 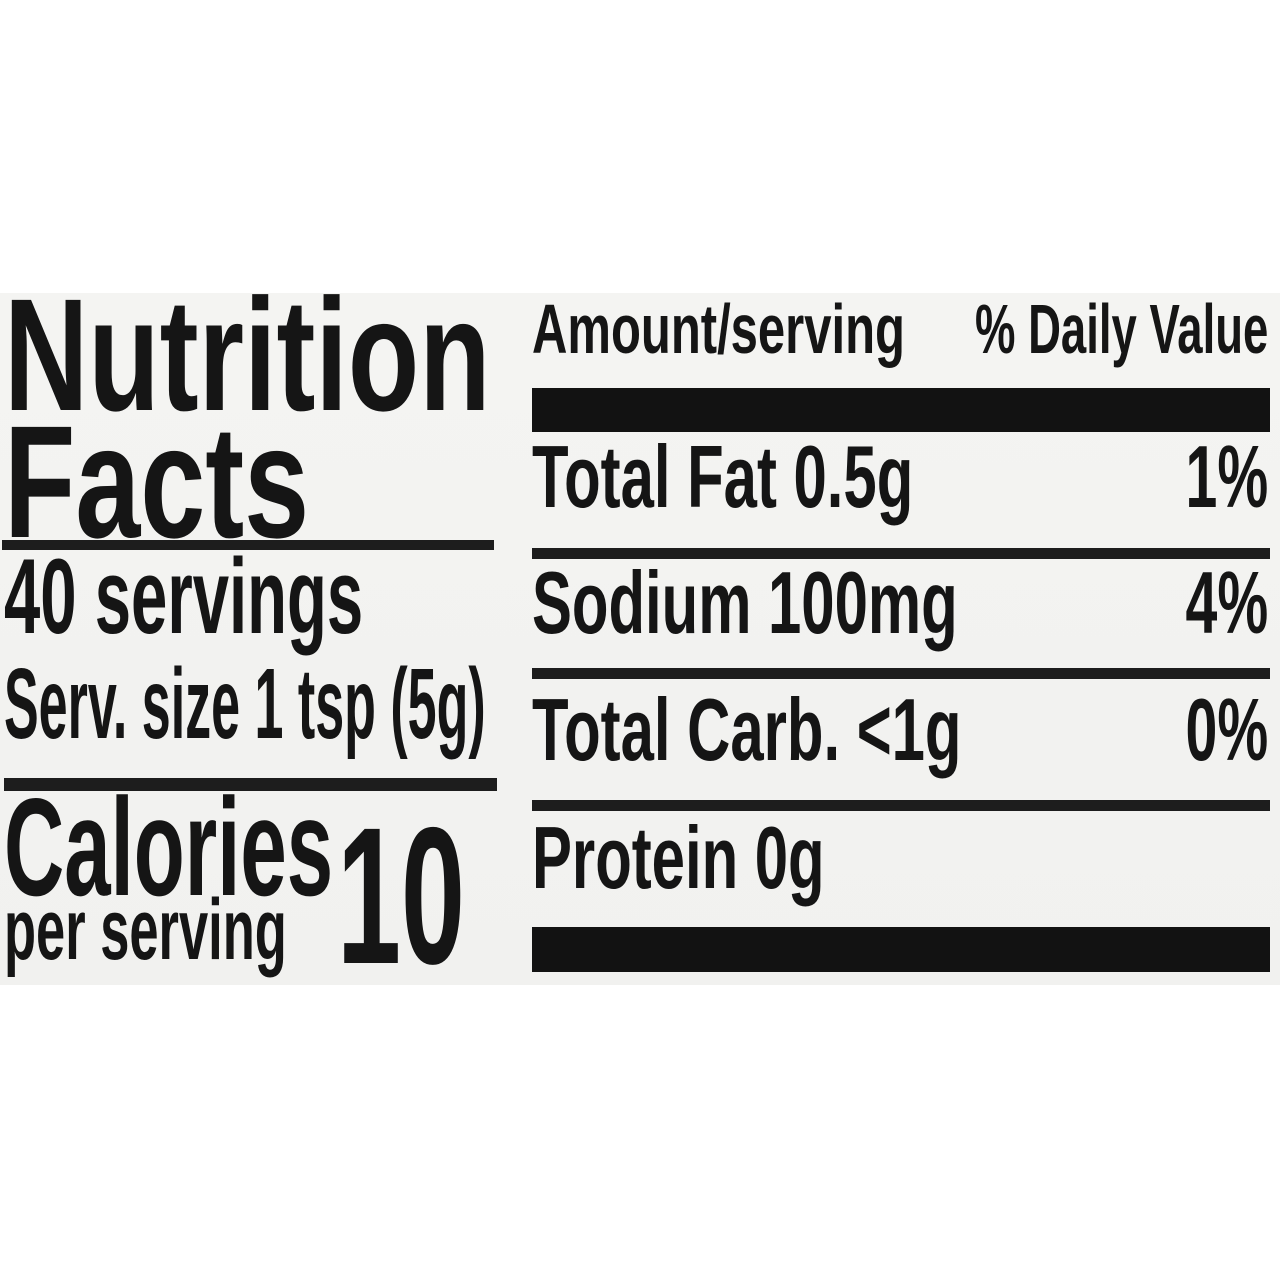 What do you see at coordinates (157, 481) in the screenshot?
I see `label-title-line2-text: Facts` at bounding box center [157, 481].